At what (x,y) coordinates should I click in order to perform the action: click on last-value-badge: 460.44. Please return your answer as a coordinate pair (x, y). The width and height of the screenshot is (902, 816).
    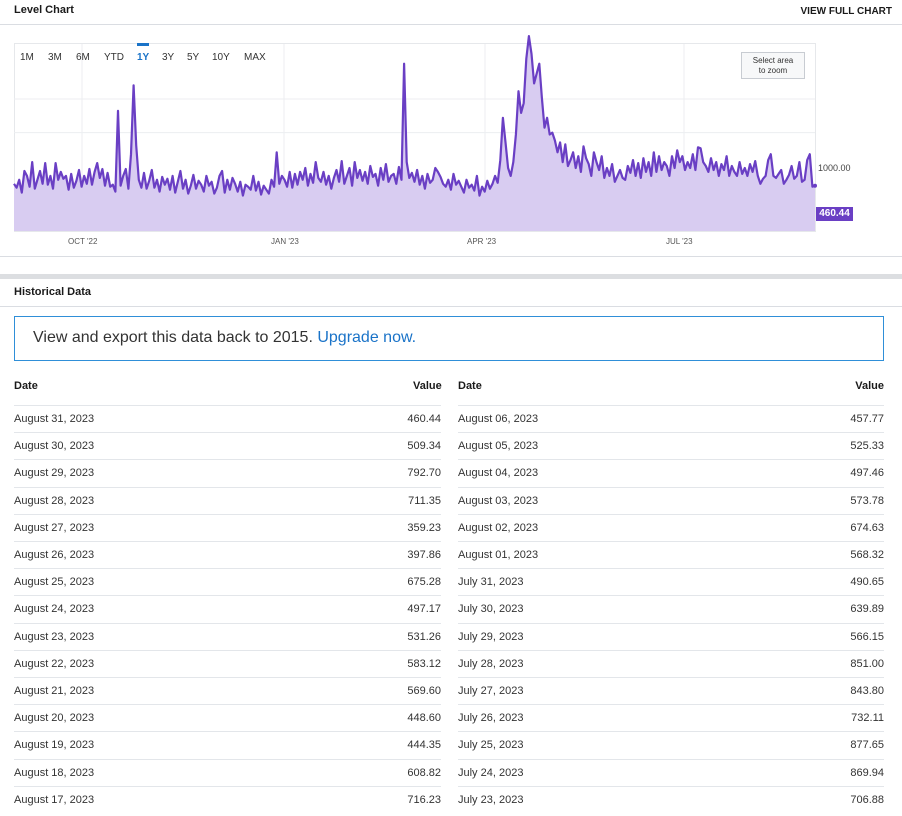
    Looking at the image, I should click on (834, 214).